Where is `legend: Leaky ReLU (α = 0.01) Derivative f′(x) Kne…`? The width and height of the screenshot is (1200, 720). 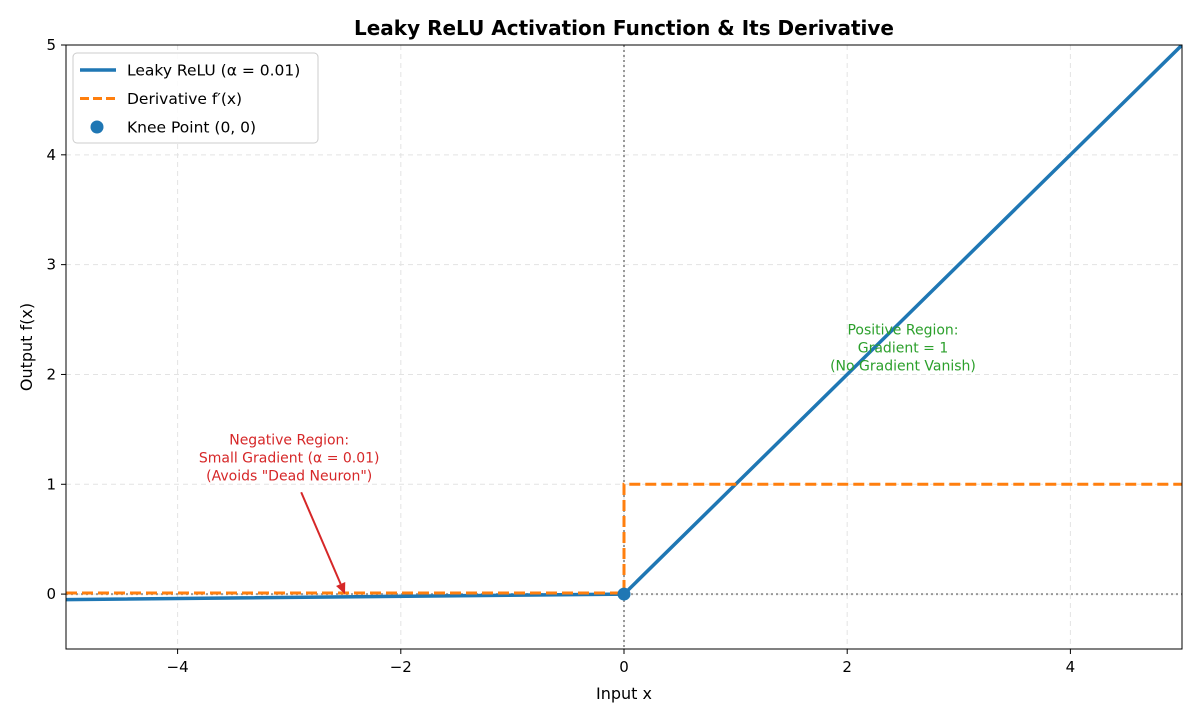
legend: Leaky ReLU (α = 0.01) Derivative f′(x) Kne… is located at coordinates (195, 98).